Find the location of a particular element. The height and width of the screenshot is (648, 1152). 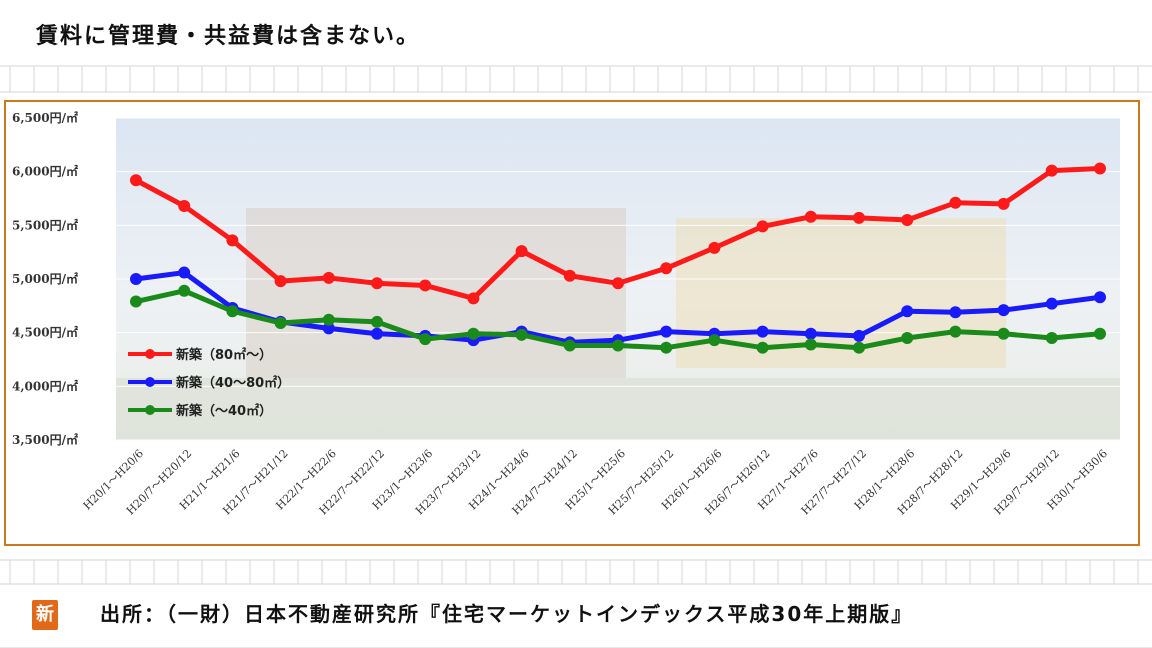

backdrop-building-left is located at coordinates (436, 293).